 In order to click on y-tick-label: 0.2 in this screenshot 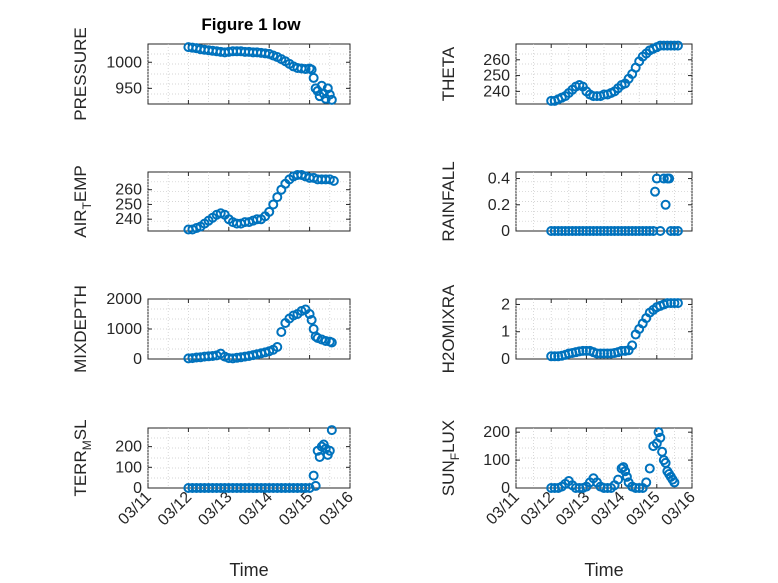, I will do `click(499, 205)`.